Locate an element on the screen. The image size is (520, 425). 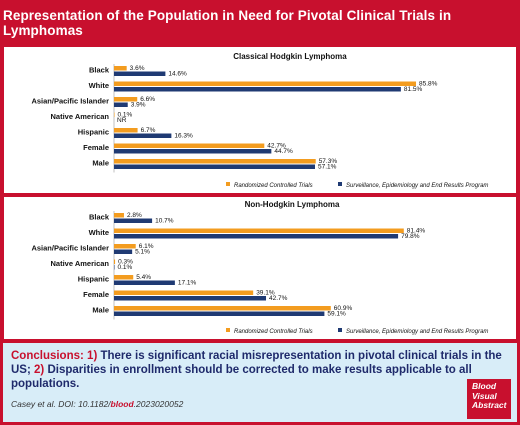
value-label-rct-male: 60.9% is located at coordinates (343, 308).